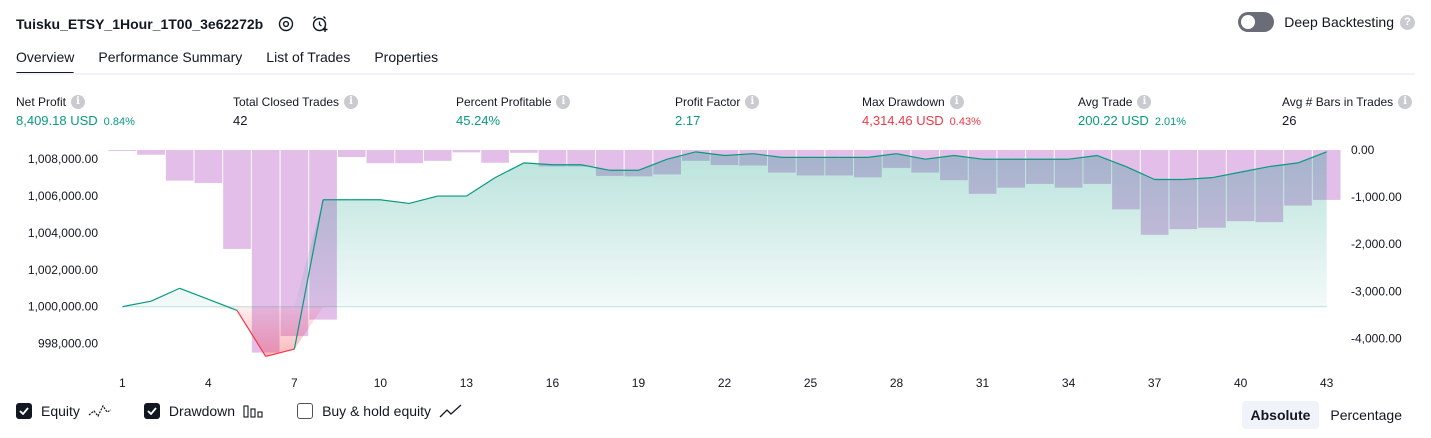 The width and height of the screenshot is (1431, 438). Describe the element at coordinates (119, 122) in the screenshot. I see `metric-percent: 0.84%` at that location.